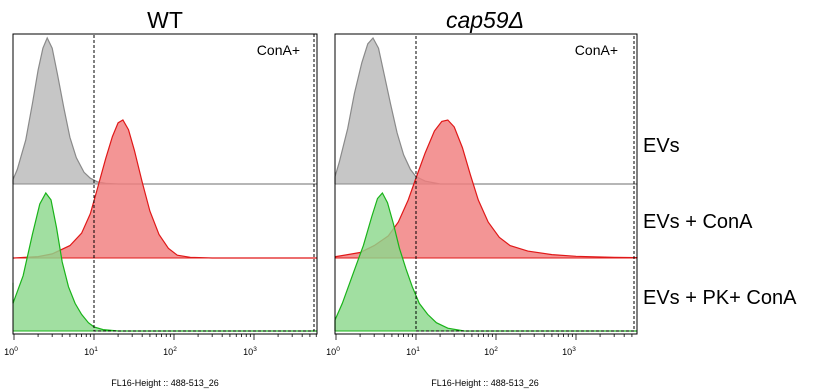 The image size is (827, 391). I want to click on x-tick-label-1-wt: 10¹, so click(91, 351).